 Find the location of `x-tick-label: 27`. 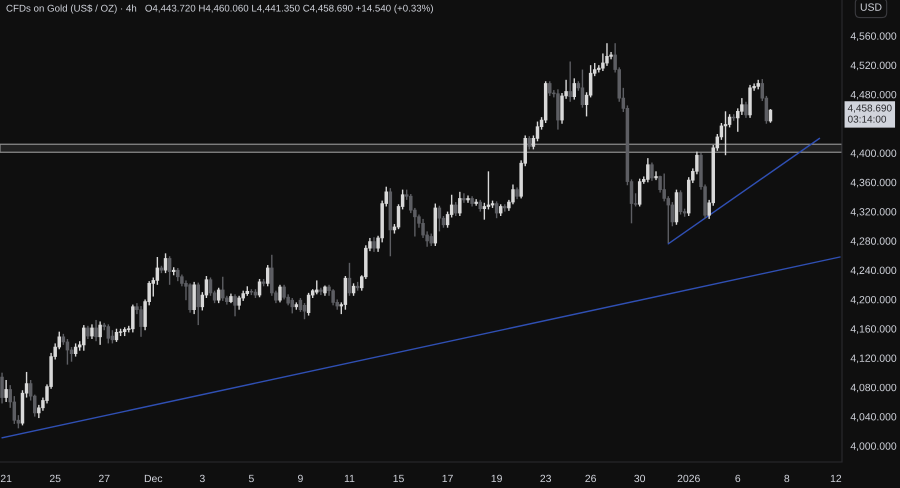

x-tick-label: 27 is located at coordinates (104, 478).